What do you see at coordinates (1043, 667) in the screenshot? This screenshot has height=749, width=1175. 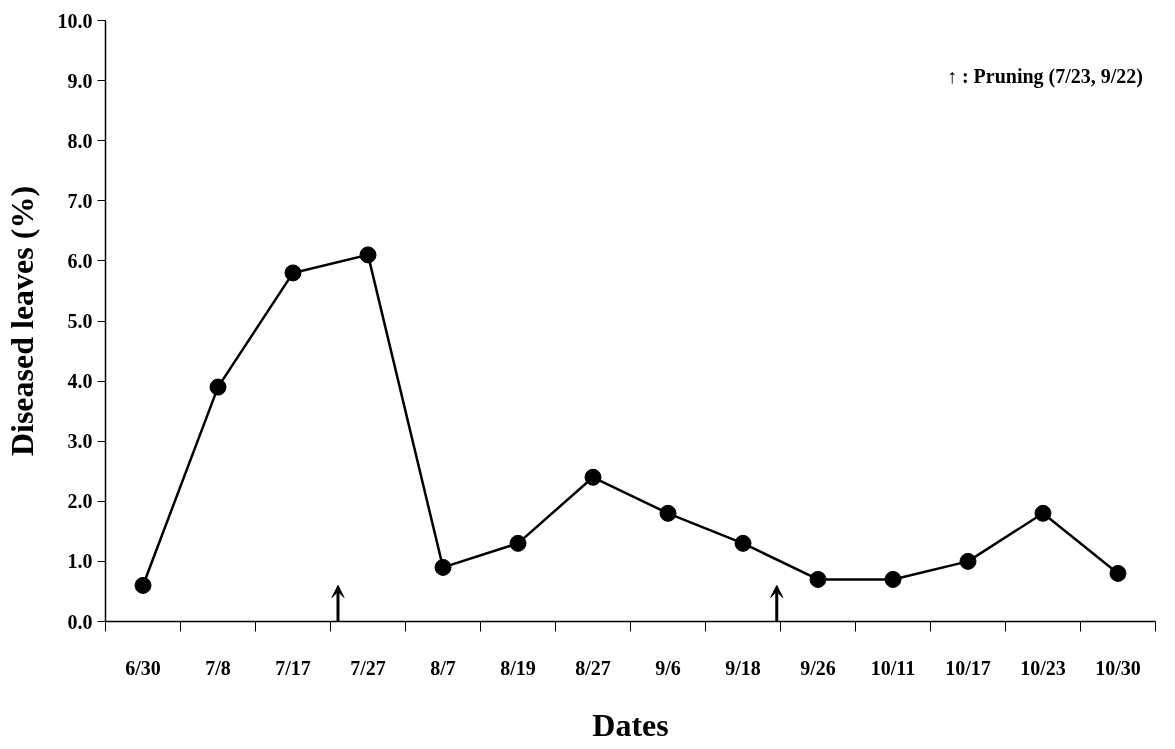 I see `x-tick-label: 10/23` at bounding box center [1043, 667].